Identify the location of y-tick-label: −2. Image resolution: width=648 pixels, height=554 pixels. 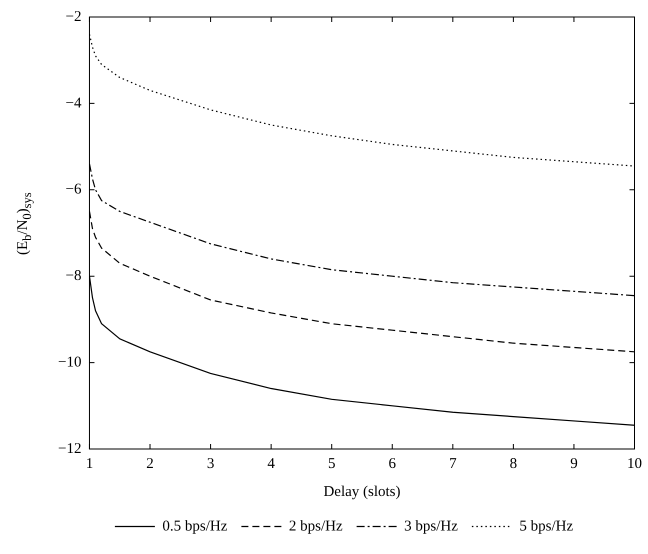
(73, 16).